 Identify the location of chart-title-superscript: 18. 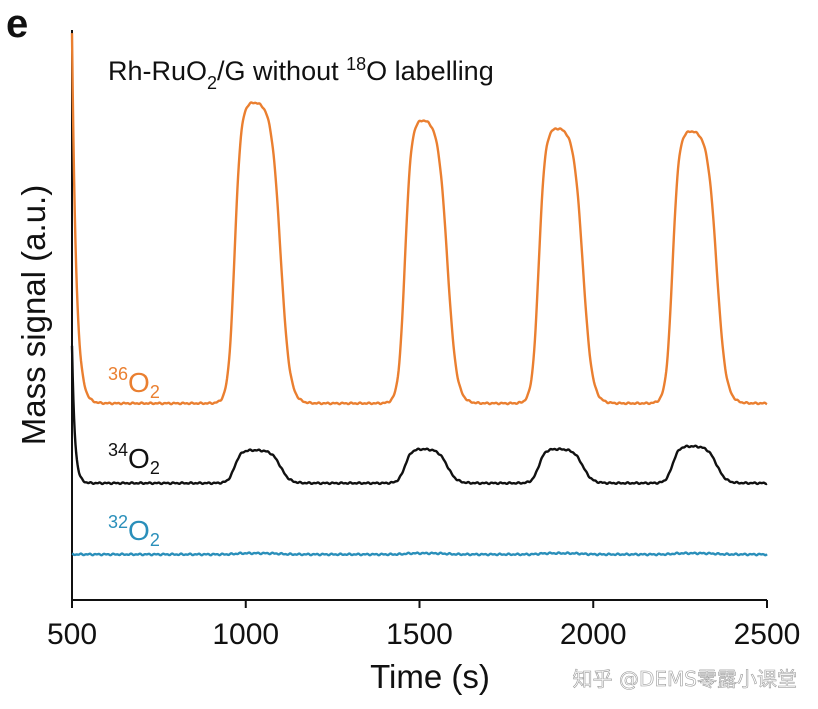
(356, 64).